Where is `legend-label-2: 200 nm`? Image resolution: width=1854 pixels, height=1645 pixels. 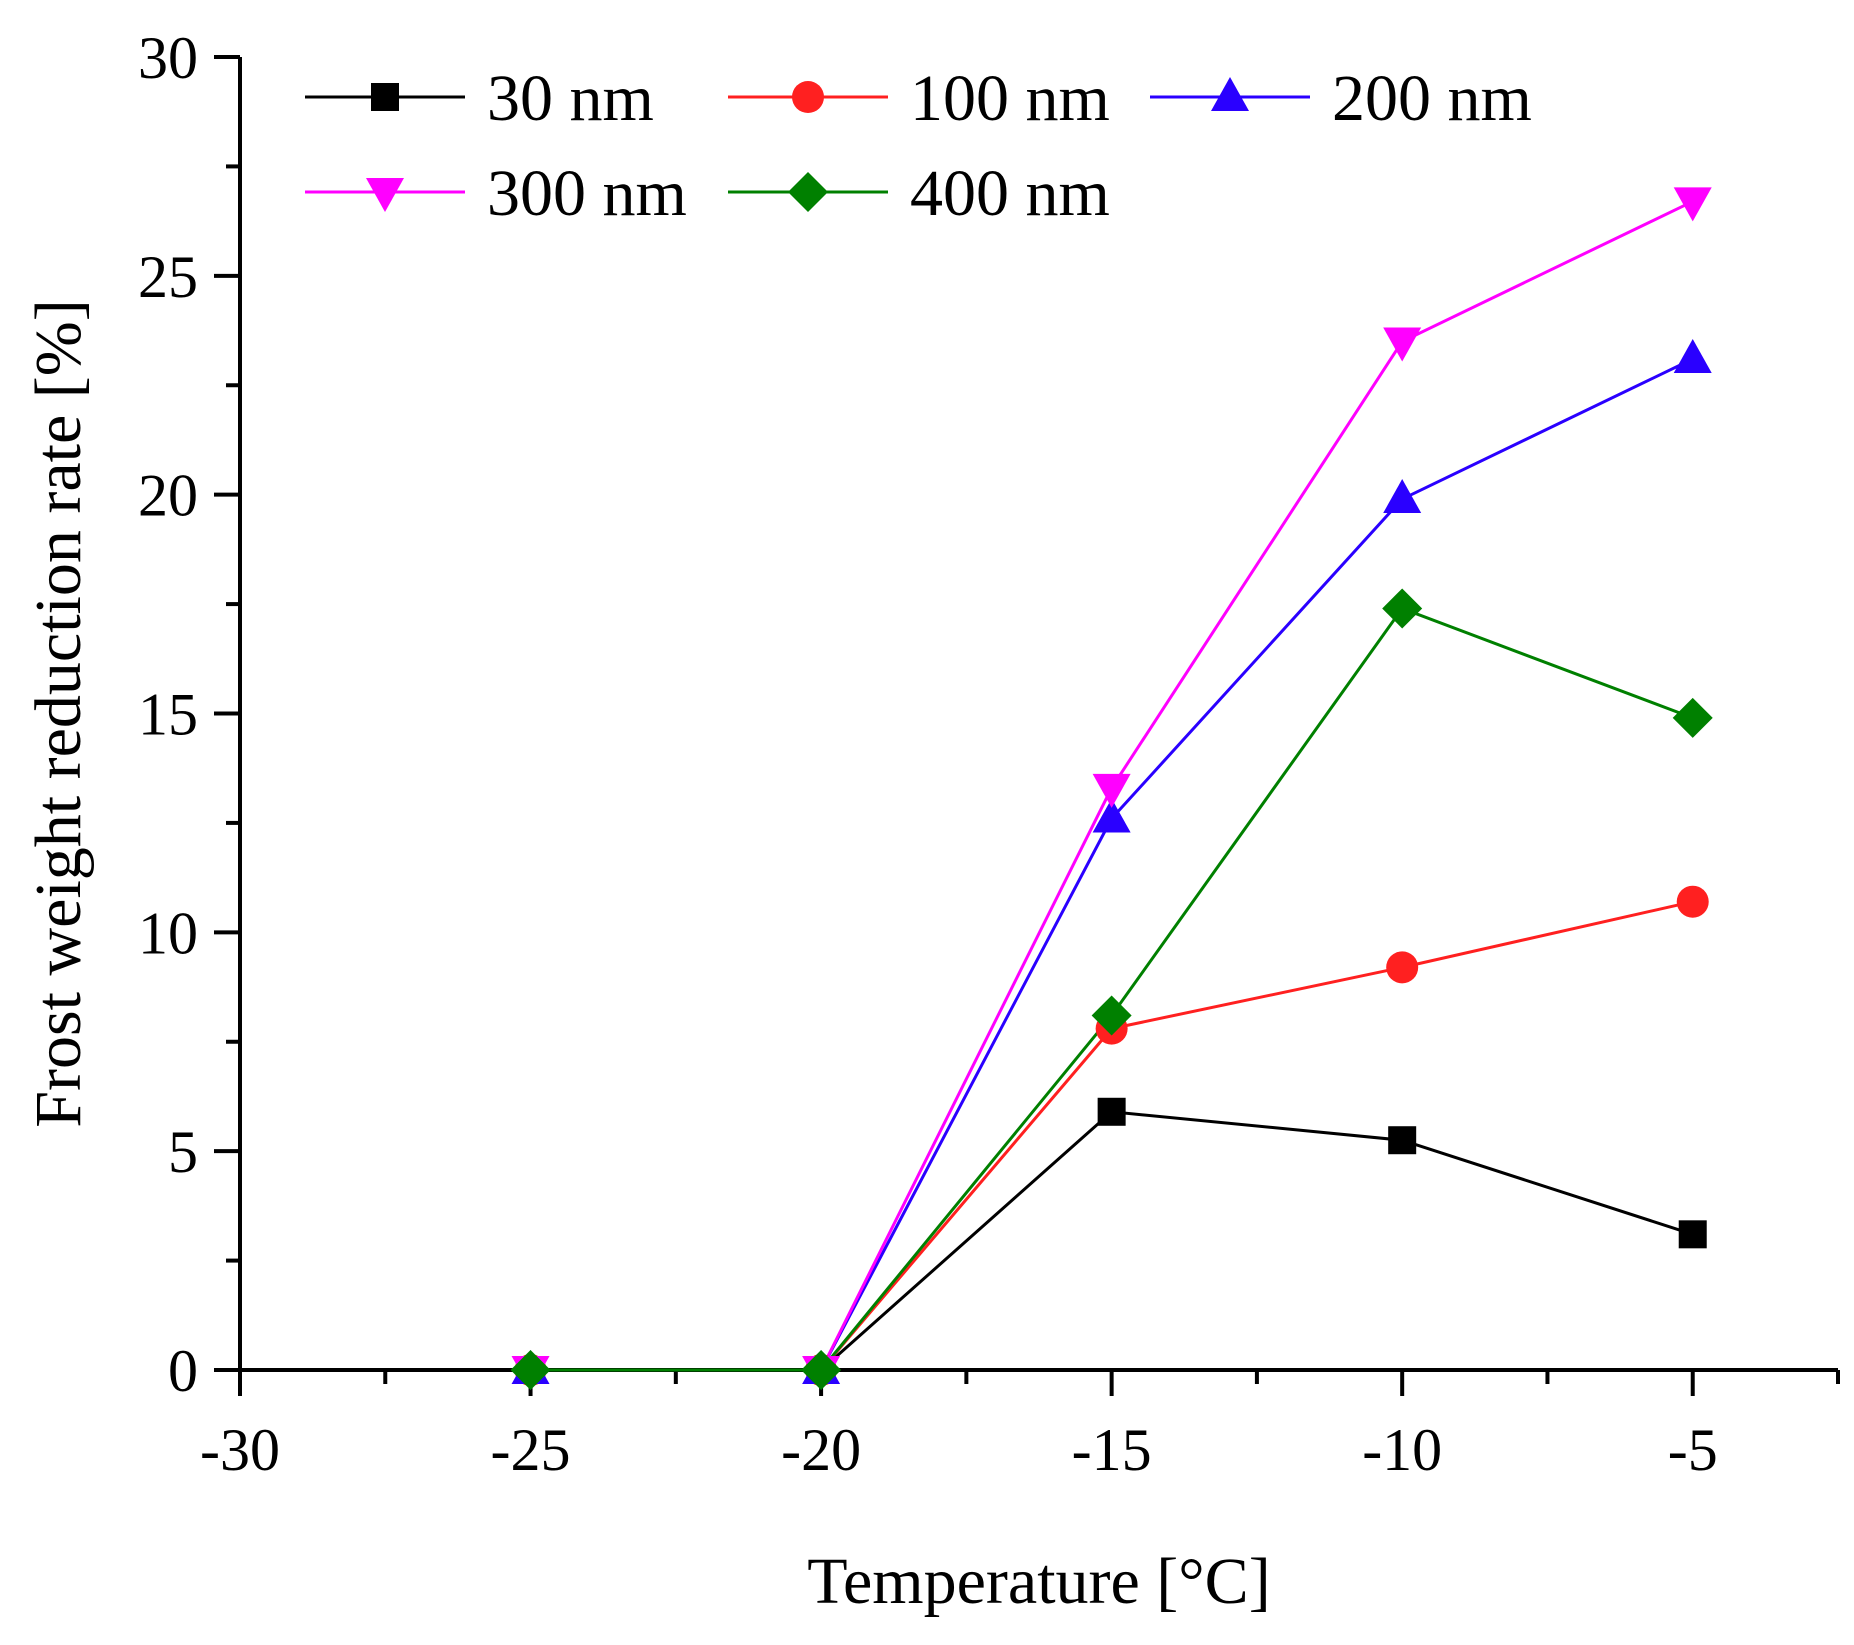 legend-label-2: 200 nm is located at coordinates (1432, 98).